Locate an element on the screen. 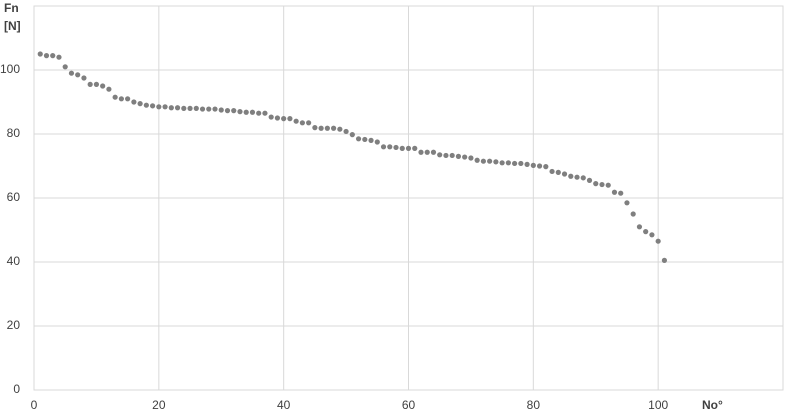  x-tick-label: 100 is located at coordinates (658, 405).